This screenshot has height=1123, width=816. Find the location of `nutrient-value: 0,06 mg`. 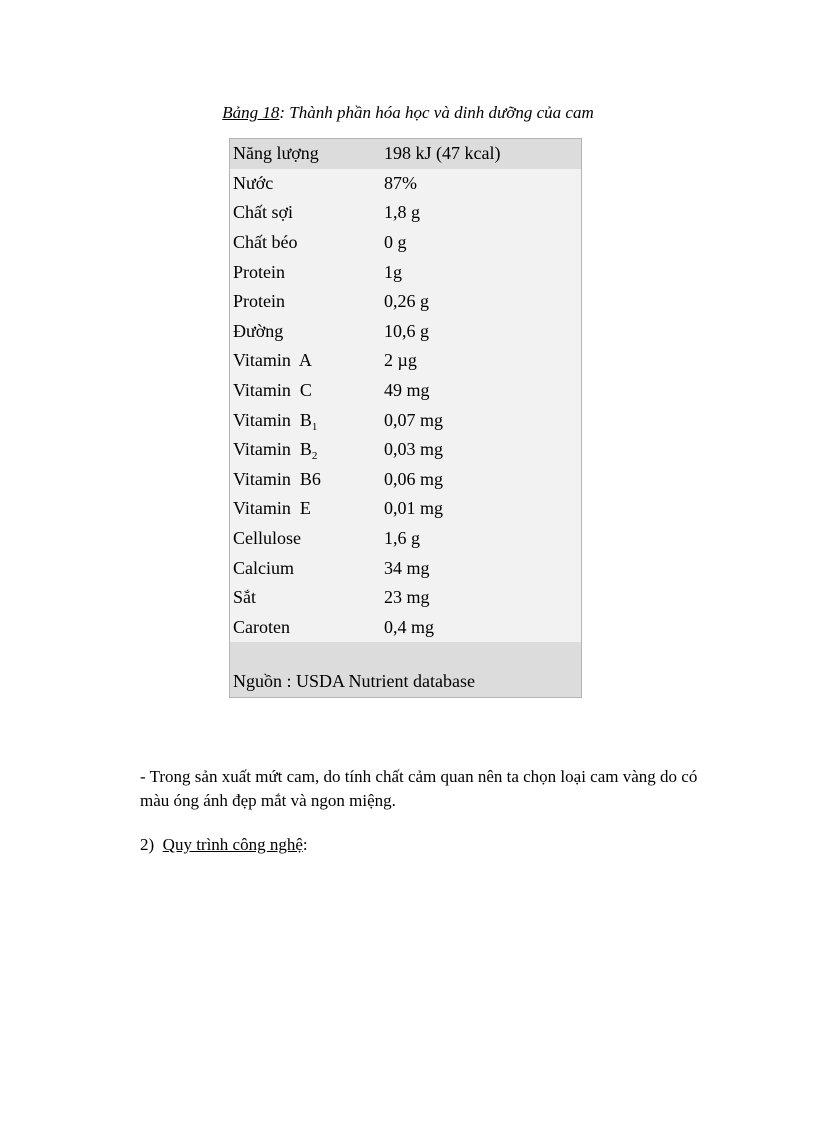

nutrient-value: 0,06 mg is located at coordinates (414, 478).